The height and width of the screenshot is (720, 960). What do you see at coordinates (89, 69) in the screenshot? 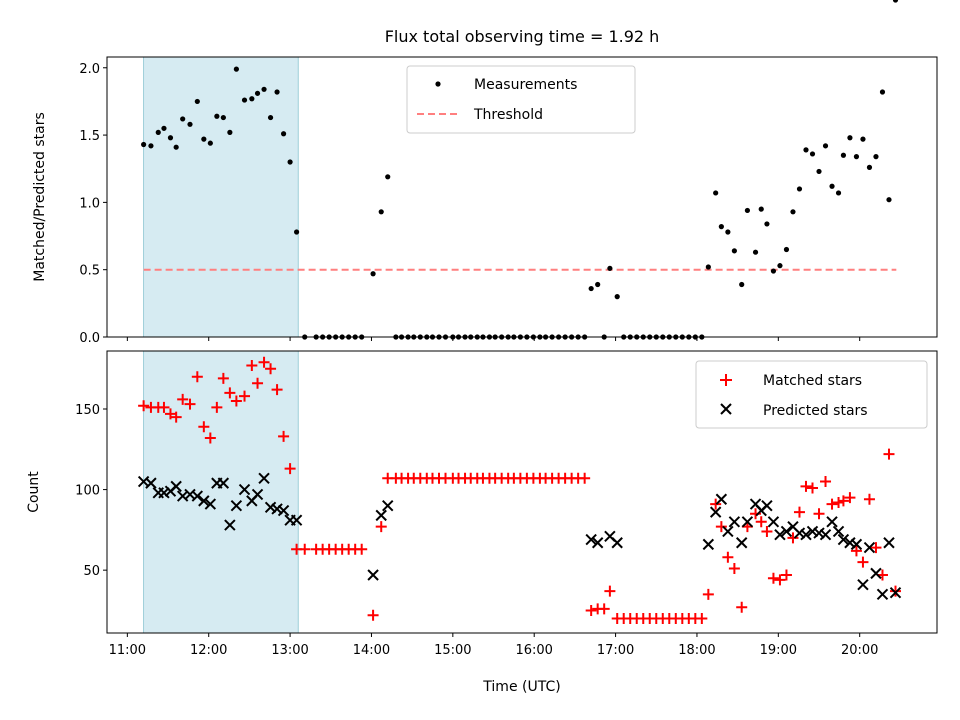
I see `y-tick-label: 2.0` at bounding box center [89, 69].